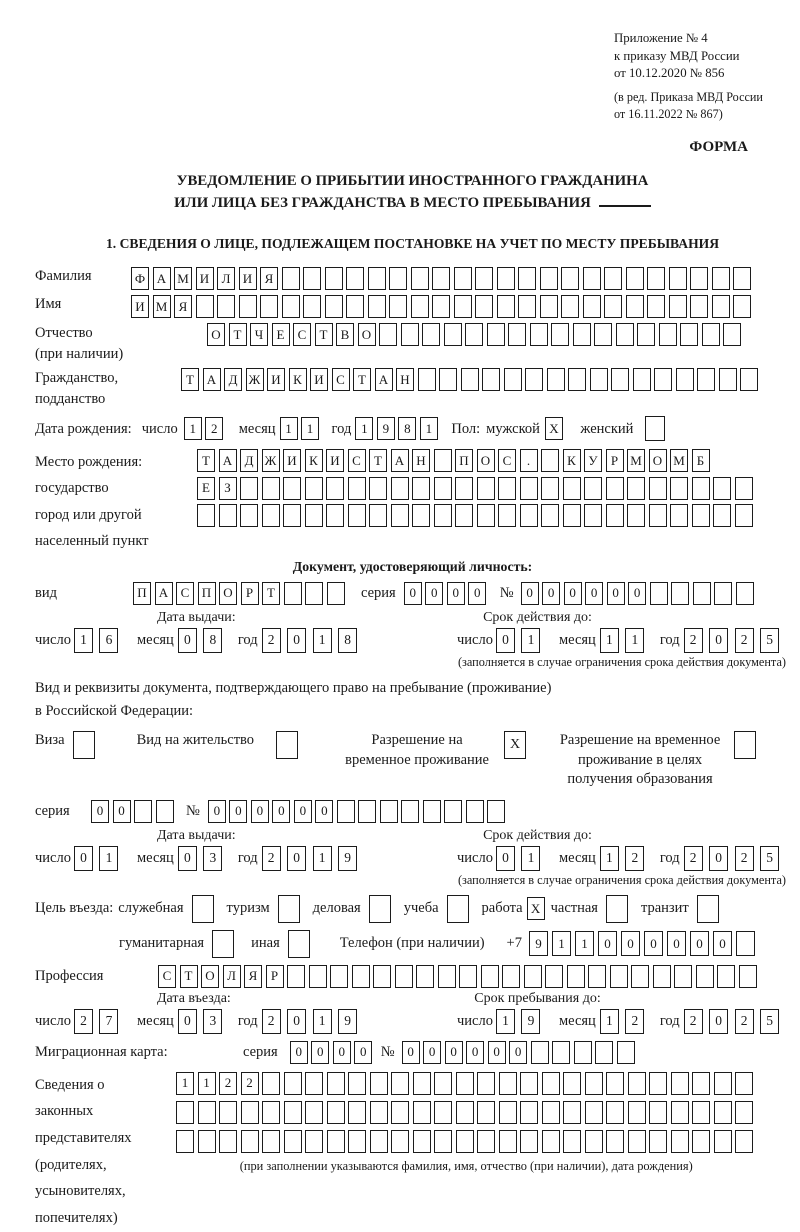 The height and width of the screenshot is (1232, 800). Describe the element at coordinates (249, 461) in the screenshot. I see `char-cell: Д` at that location.